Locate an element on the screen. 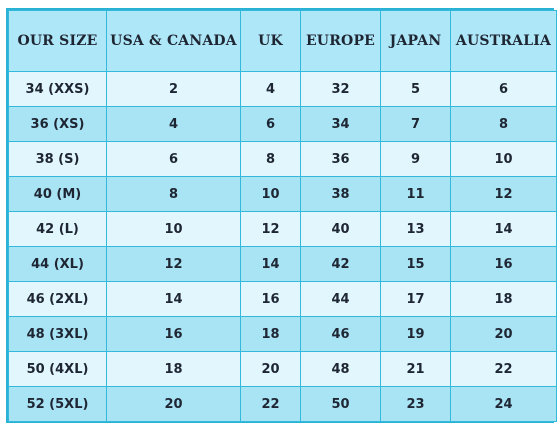 The width and height of the screenshot is (560, 430). cell-europe: 38 is located at coordinates (340, 194).